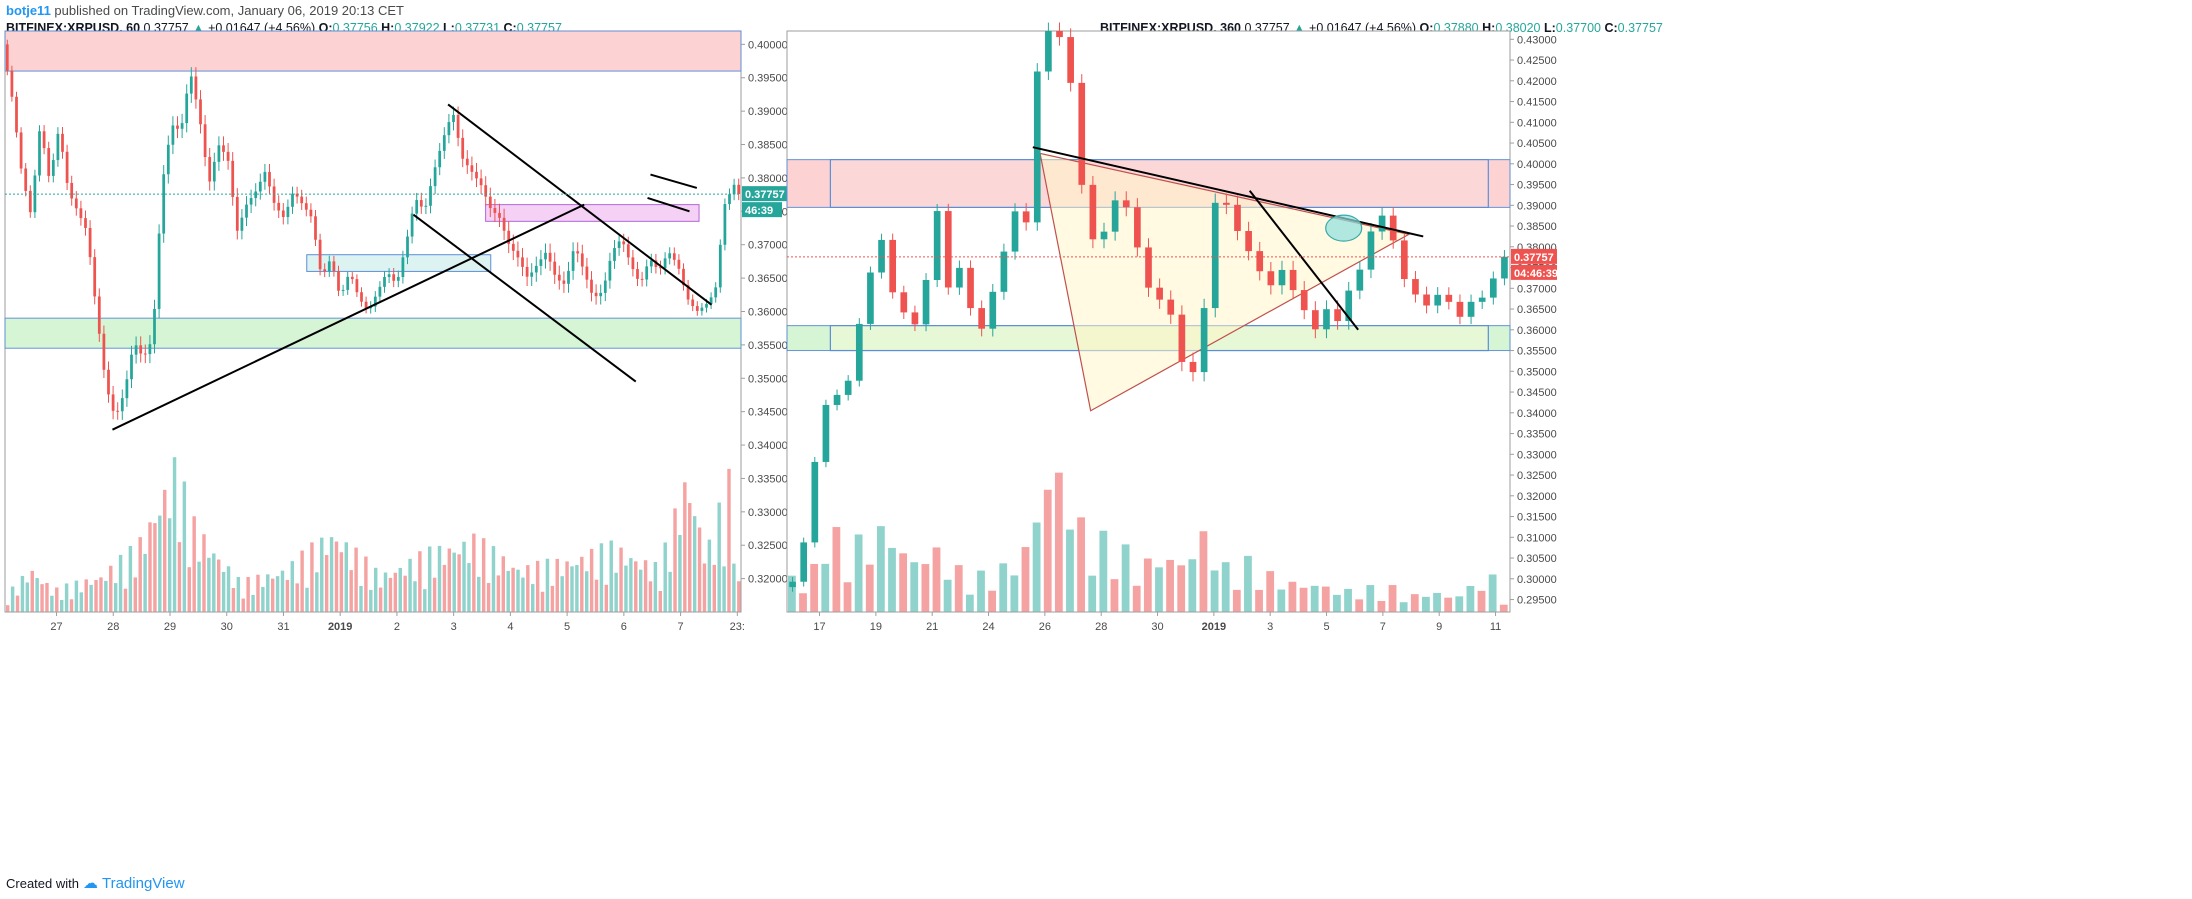 This screenshot has width=2192, height=899. What do you see at coordinates (580, 204) in the screenshot?
I see `trendline` at bounding box center [580, 204].